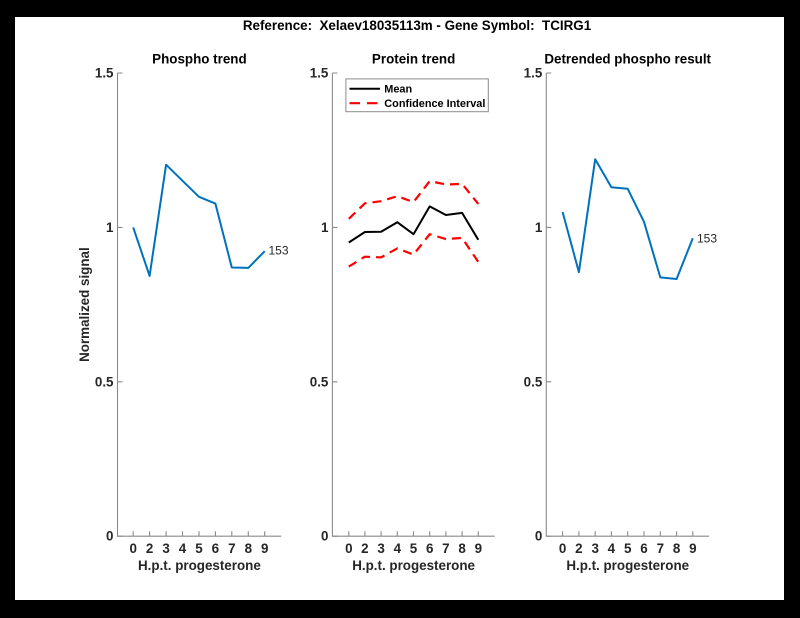  I want to click on svg-text: Phospho trend, so click(199, 58).